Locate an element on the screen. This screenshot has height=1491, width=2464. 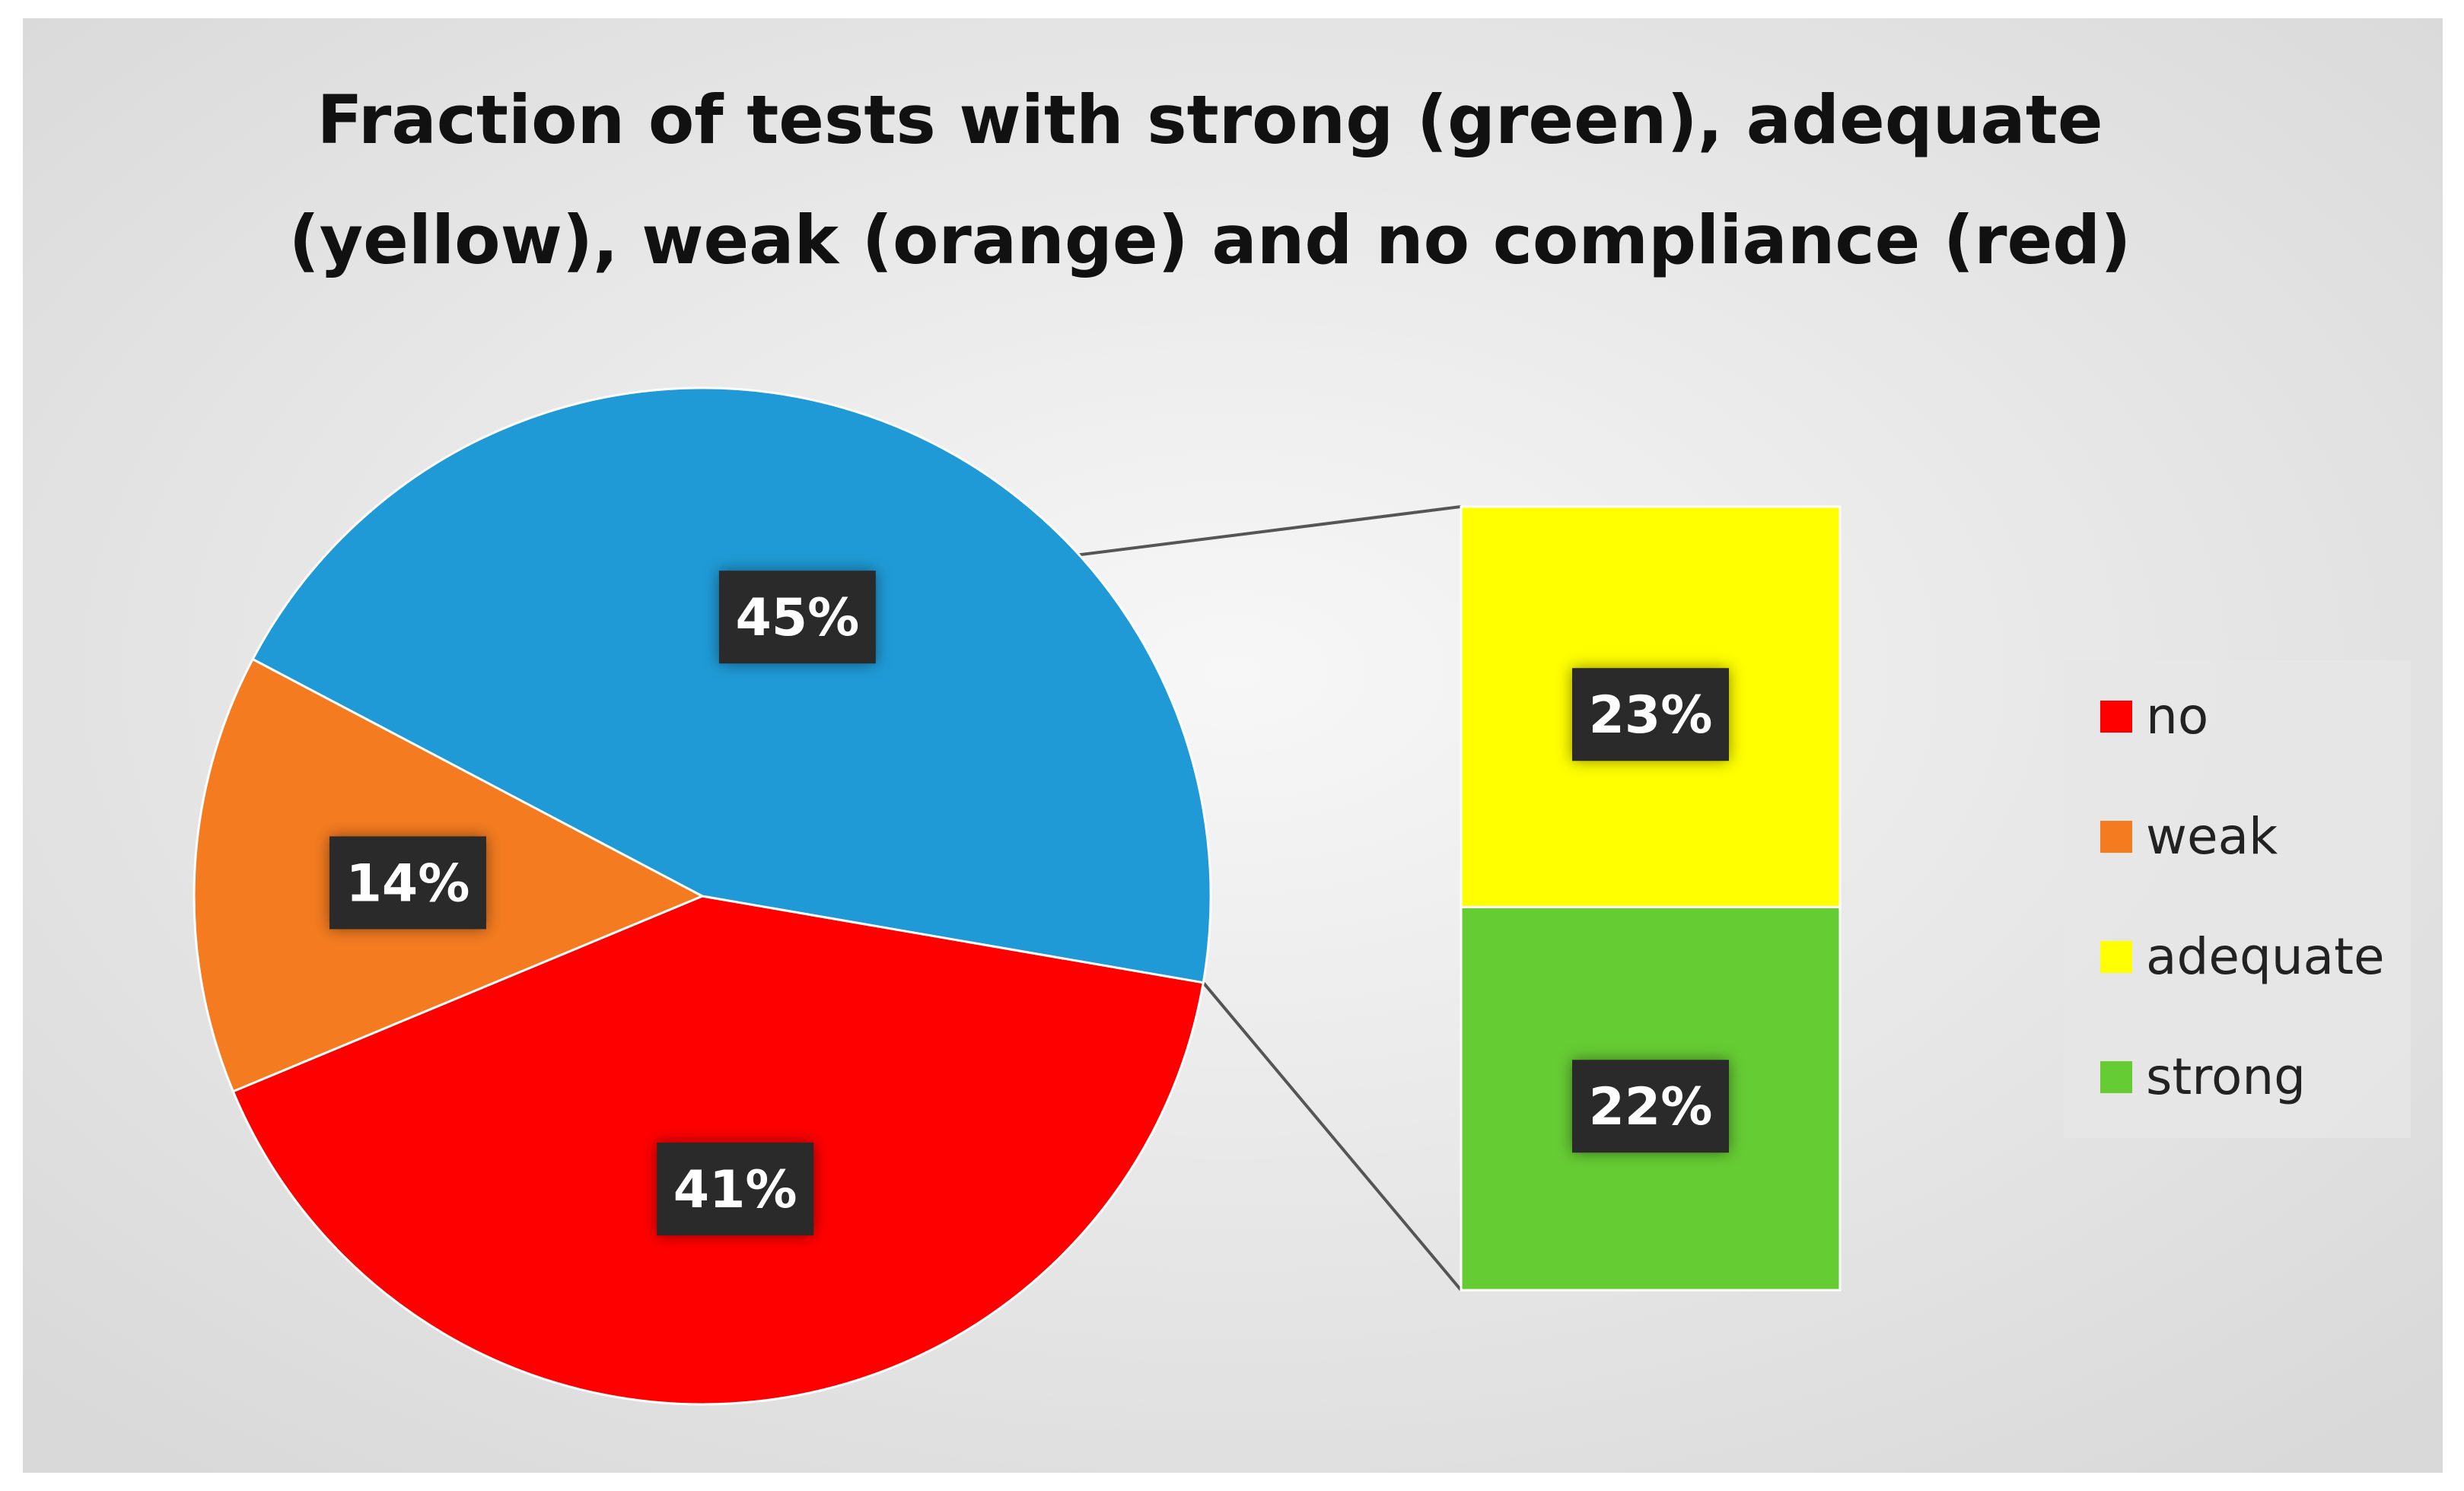
data-label-bar-adequate: 23% is located at coordinates (1650, 714).